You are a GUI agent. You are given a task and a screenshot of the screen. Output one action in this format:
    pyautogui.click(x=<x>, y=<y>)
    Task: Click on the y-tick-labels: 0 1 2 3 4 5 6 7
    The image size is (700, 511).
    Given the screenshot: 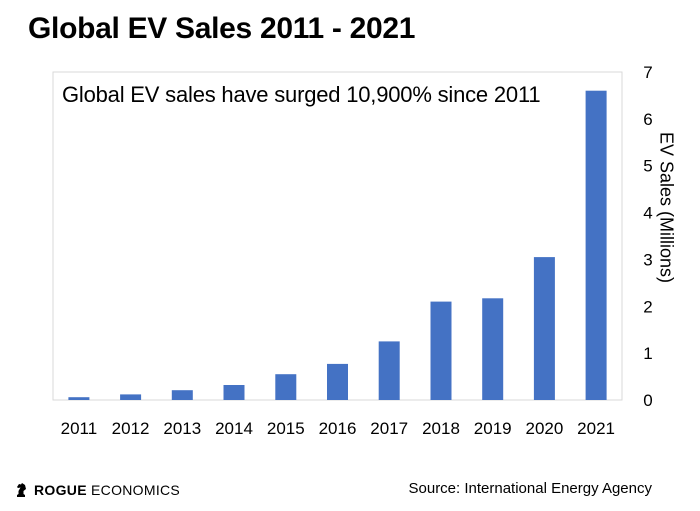 What is the action you would take?
    pyautogui.click(x=647, y=236)
    